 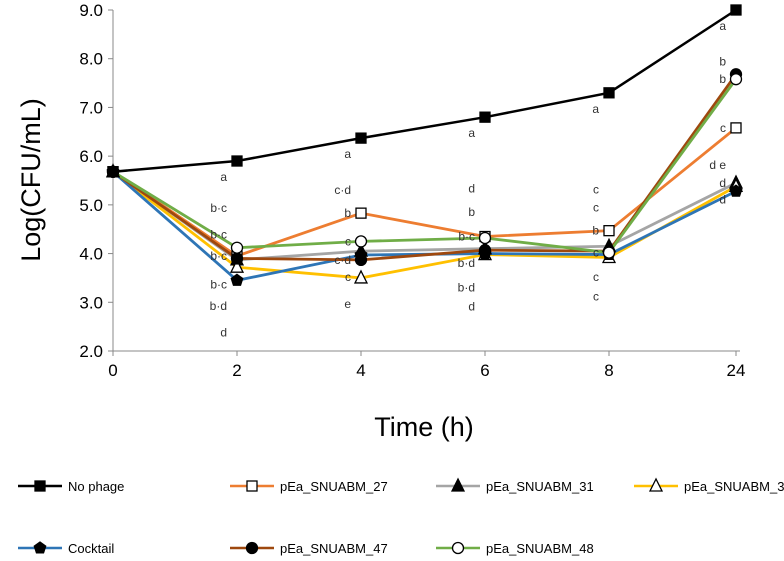 I want to click on x-tick-label: 8, so click(x=608, y=370).